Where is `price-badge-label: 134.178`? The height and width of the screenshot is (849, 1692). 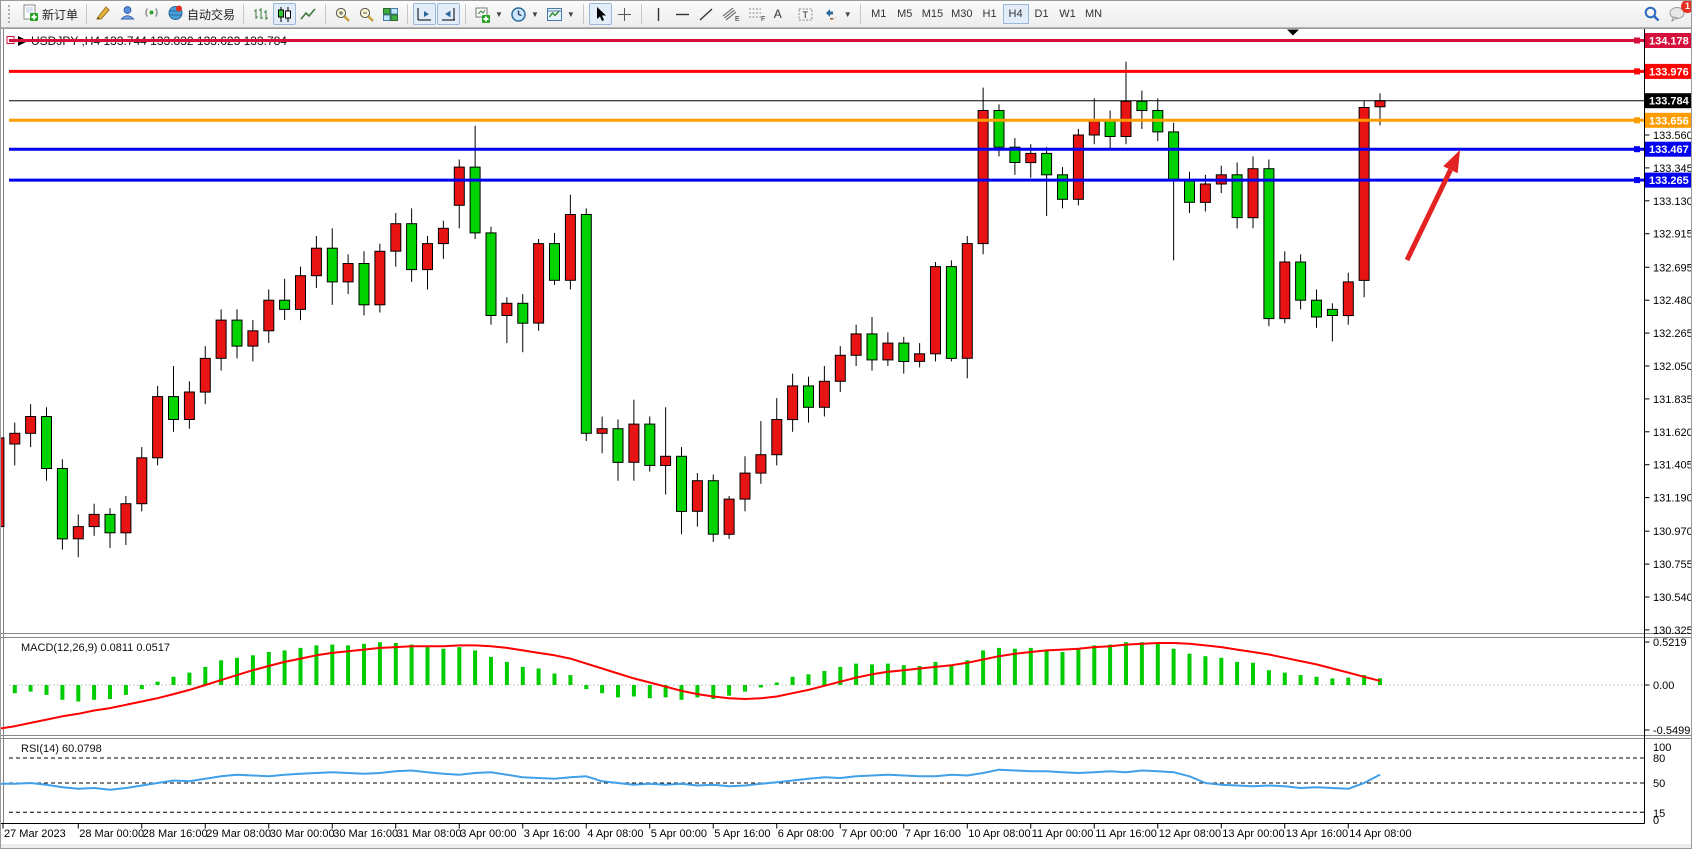
price-badge-label: 134.178 is located at coordinates (1669, 41).